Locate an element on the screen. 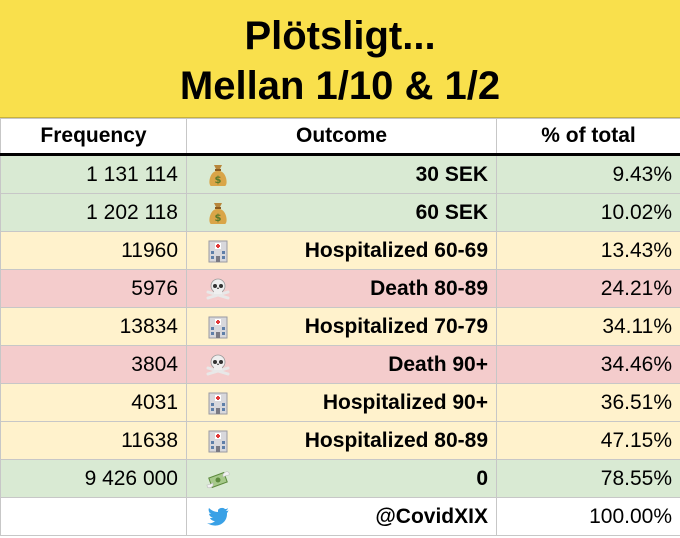  outcome-label: Hospitalized 80-89 is located at coordinates (396, 440).